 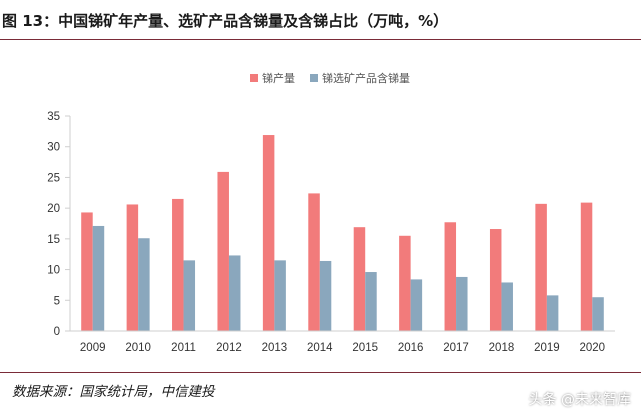 I want to click on y-tick-label: 30, so click(x=53, y=148).